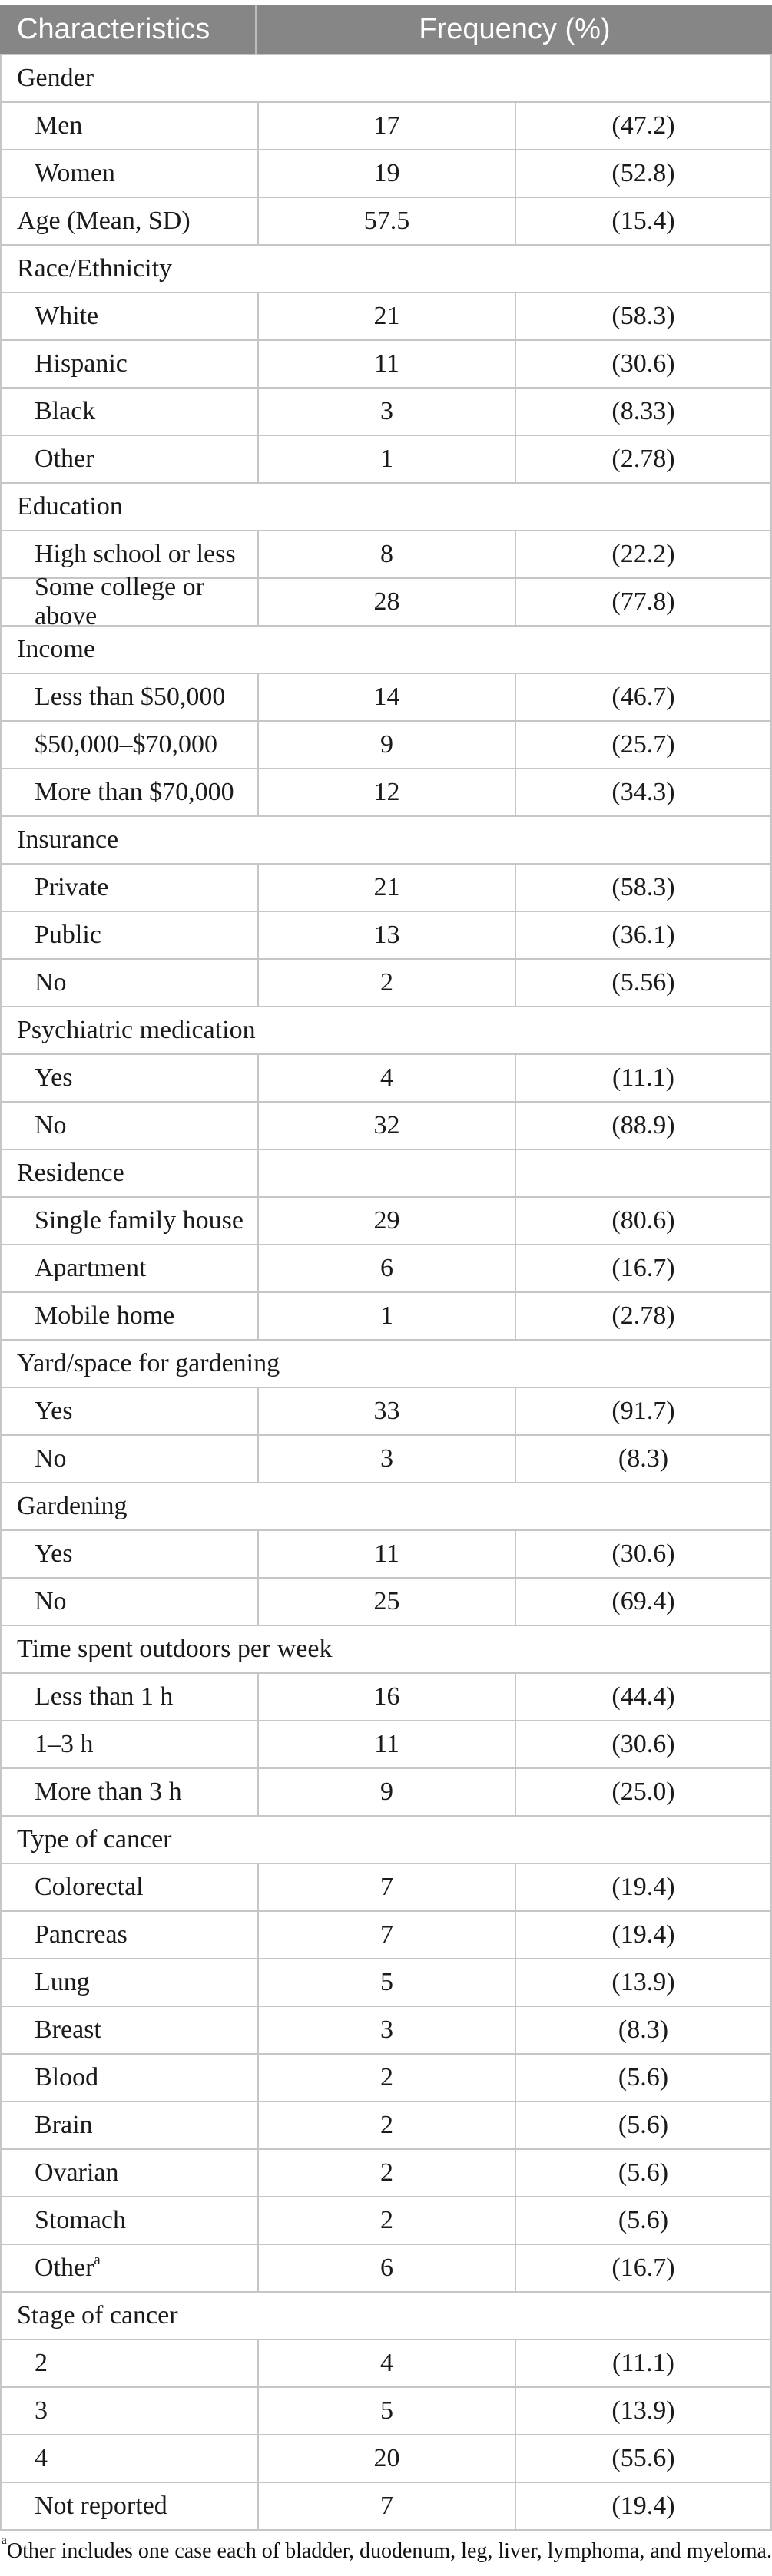  I want to click on percent-value: (5.6), so click(642, 2125).